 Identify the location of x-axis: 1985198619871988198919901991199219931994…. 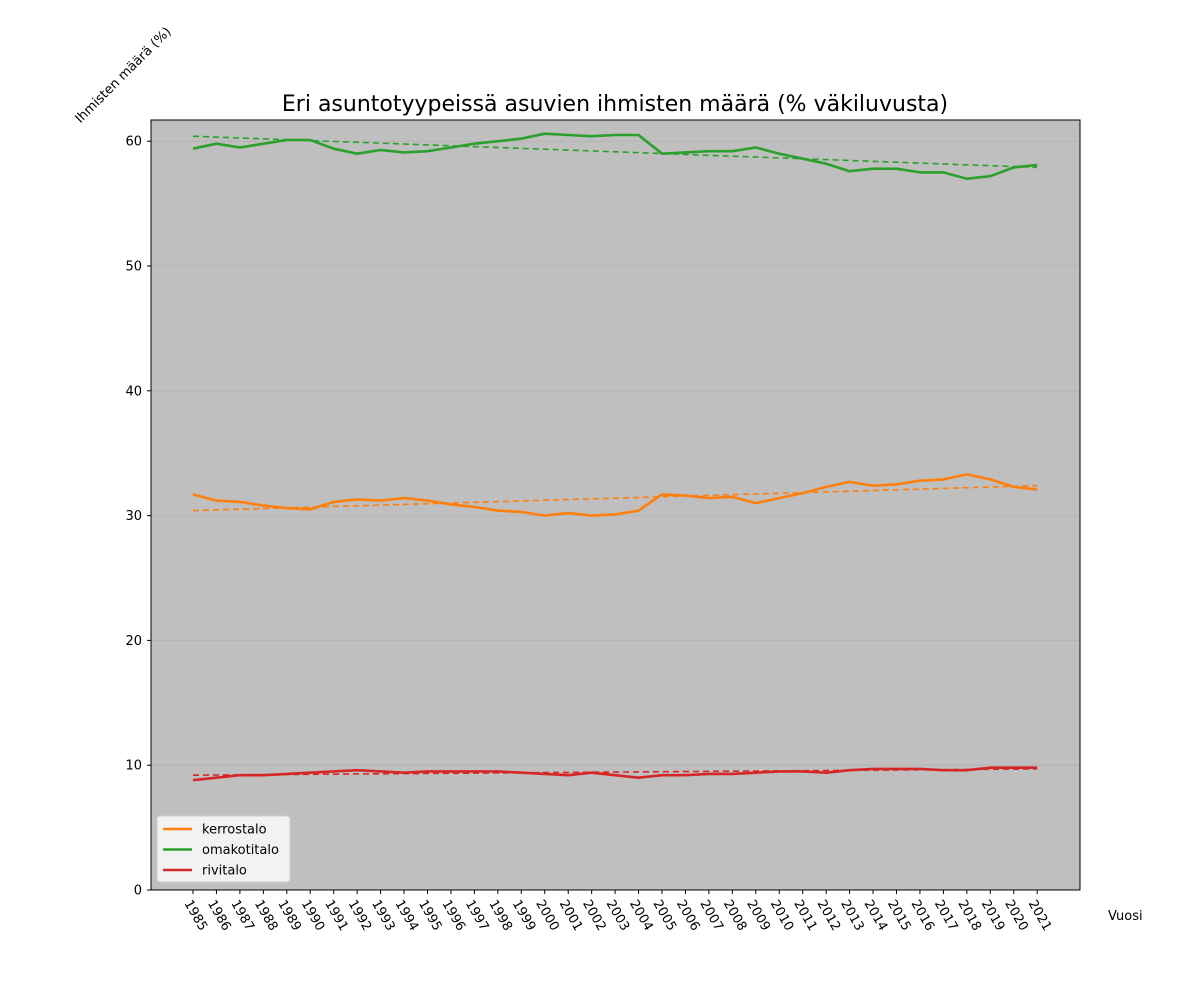
(618, 912).